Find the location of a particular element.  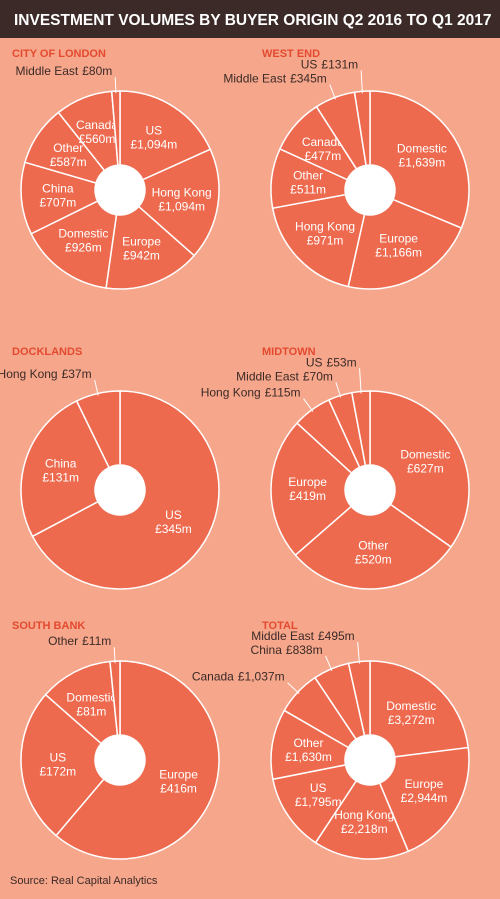

slice-label: Other £520m is located at coordinates (373, 552).